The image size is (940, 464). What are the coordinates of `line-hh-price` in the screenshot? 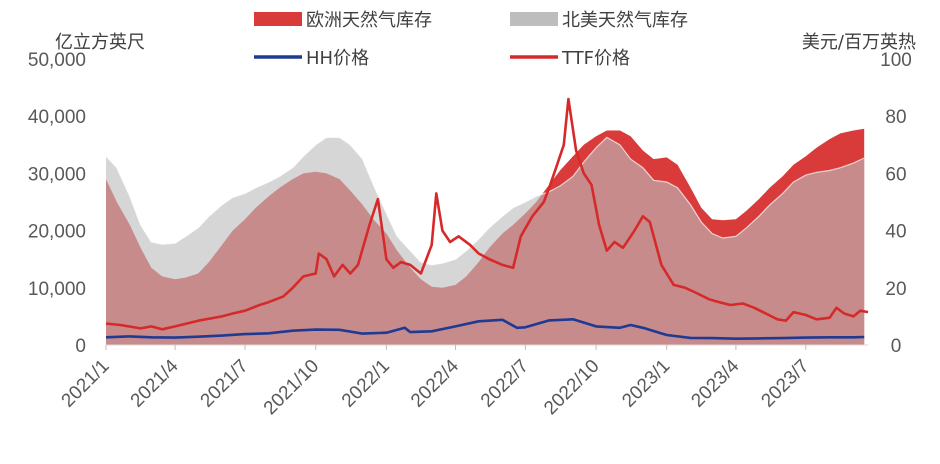 It's located at (485, 329).